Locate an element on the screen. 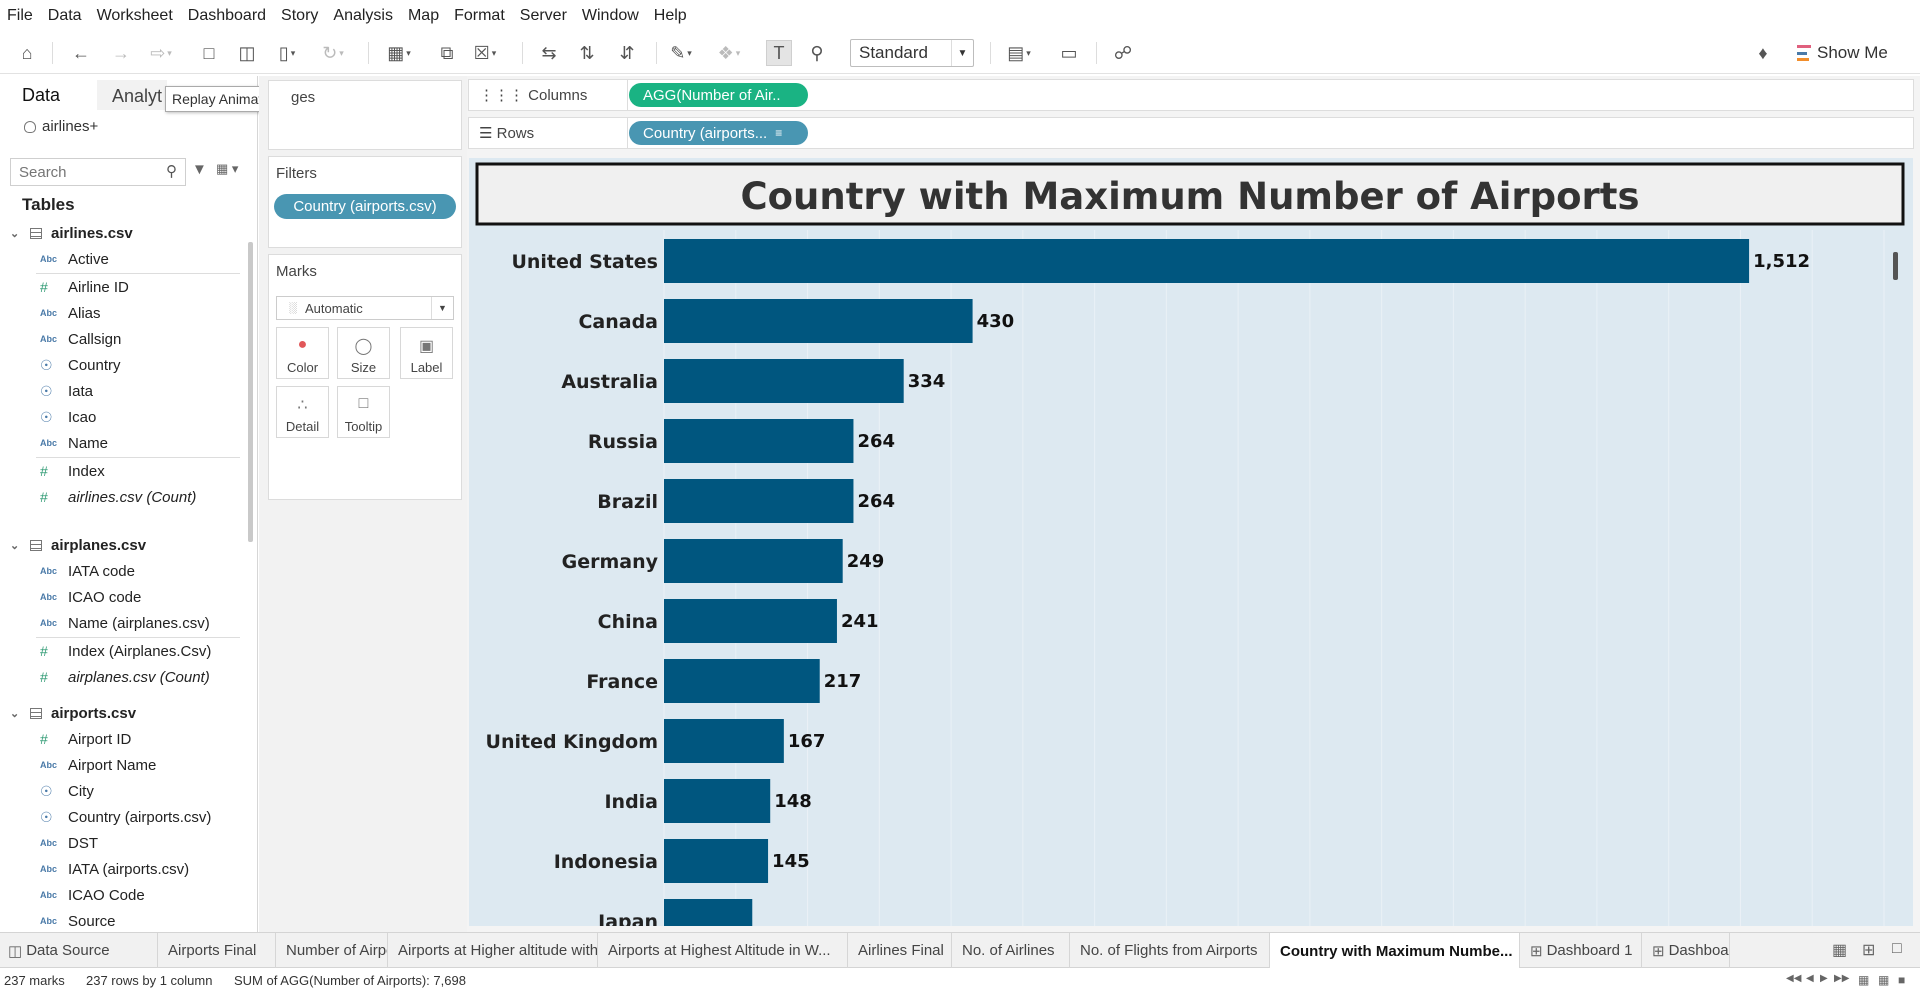 This screenshot has height=992, width=1920. tab-analytics: Analyt is located at coordinates (132, 95).